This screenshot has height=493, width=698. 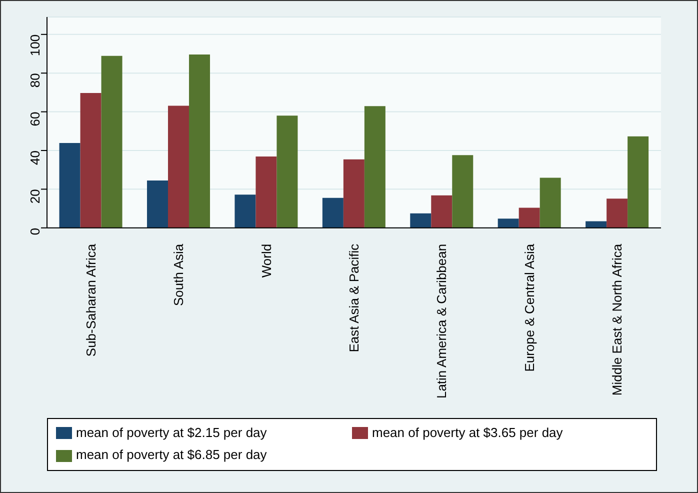 What do you see at coordinates (171, 454) in the screenshot?
I see `legend-label: mean of poverty at $6.85 per day` at bounding box center [171, 454].